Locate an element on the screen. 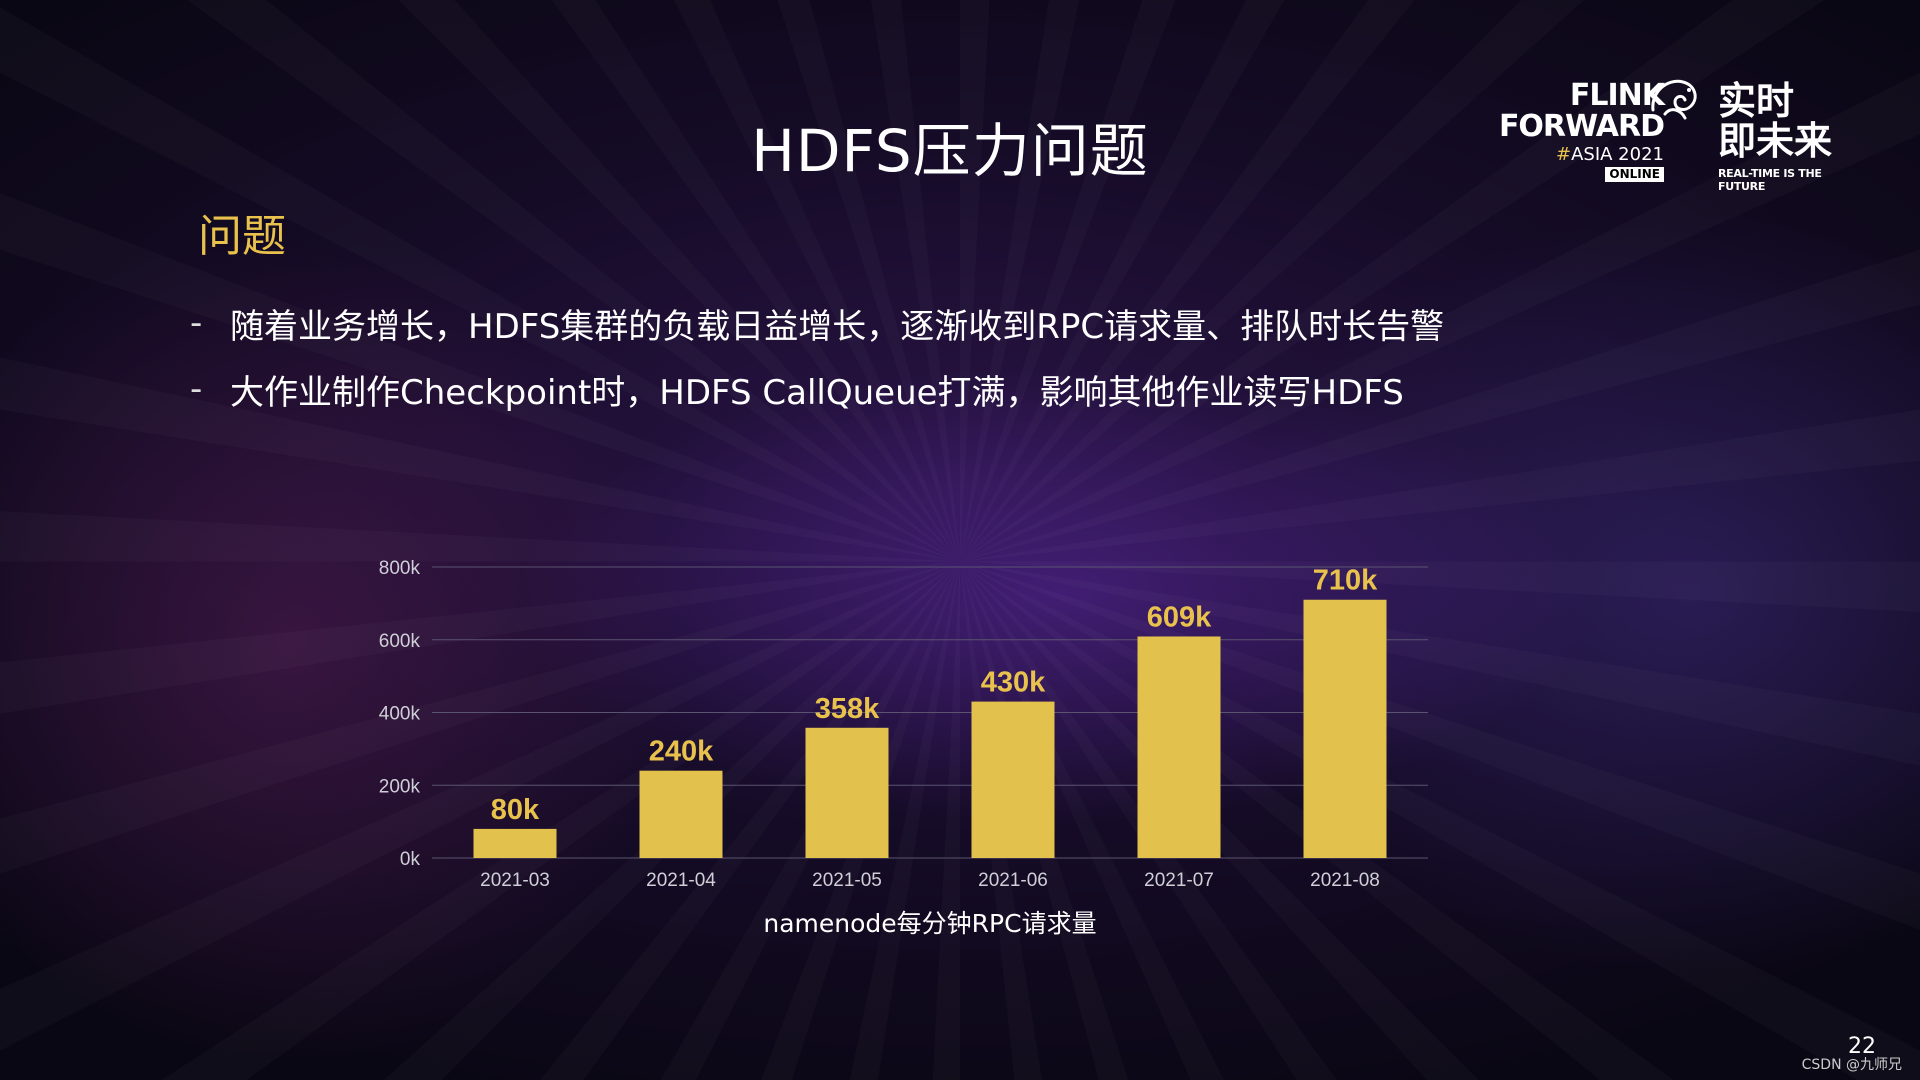 This screenshot has height=1080, width=1920. logo-forward-text: FORWARD is located at coordinates (1581, 126).